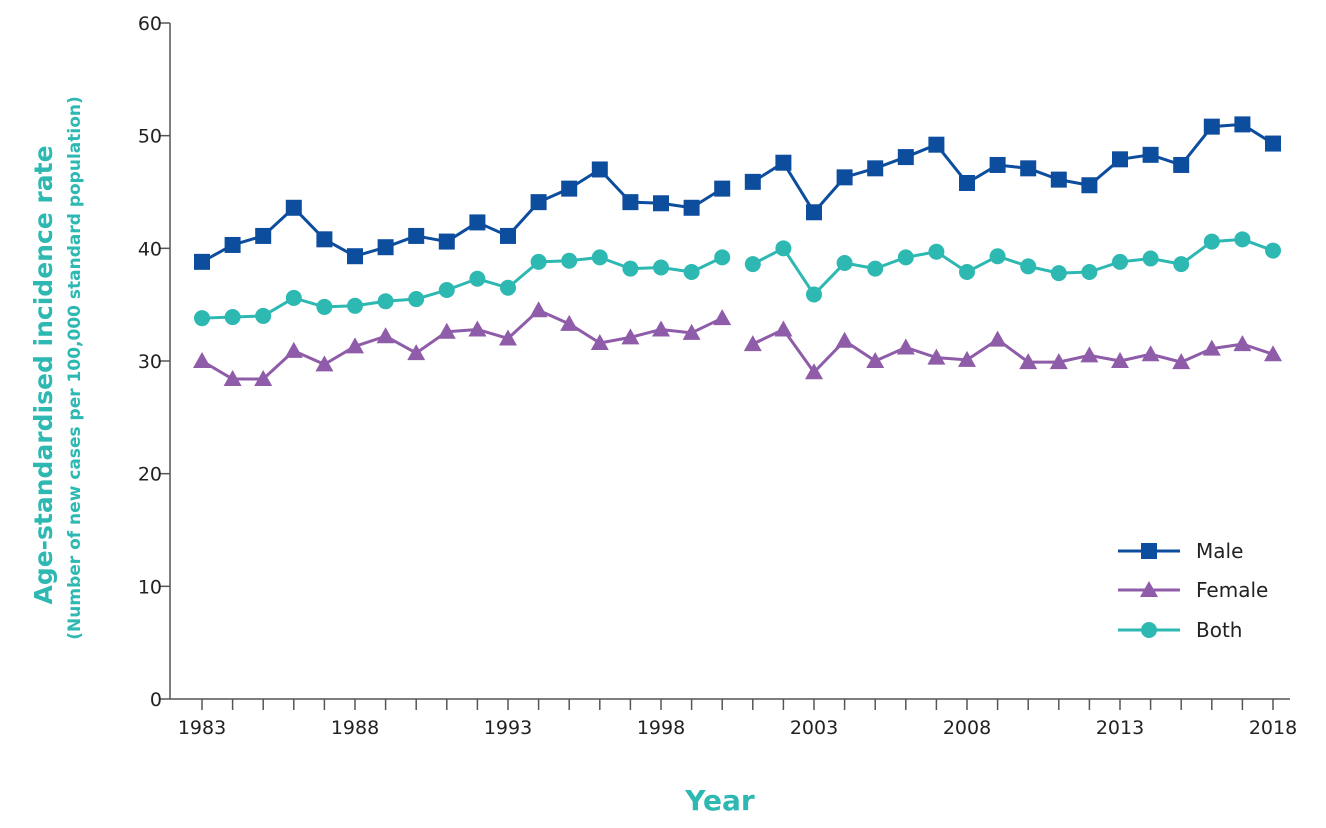 This screenshot has width=1326, height=828. What do you see at coordinates (737, 279) in the screenshot?
I see `series-both` at bounding box center [737, 279].